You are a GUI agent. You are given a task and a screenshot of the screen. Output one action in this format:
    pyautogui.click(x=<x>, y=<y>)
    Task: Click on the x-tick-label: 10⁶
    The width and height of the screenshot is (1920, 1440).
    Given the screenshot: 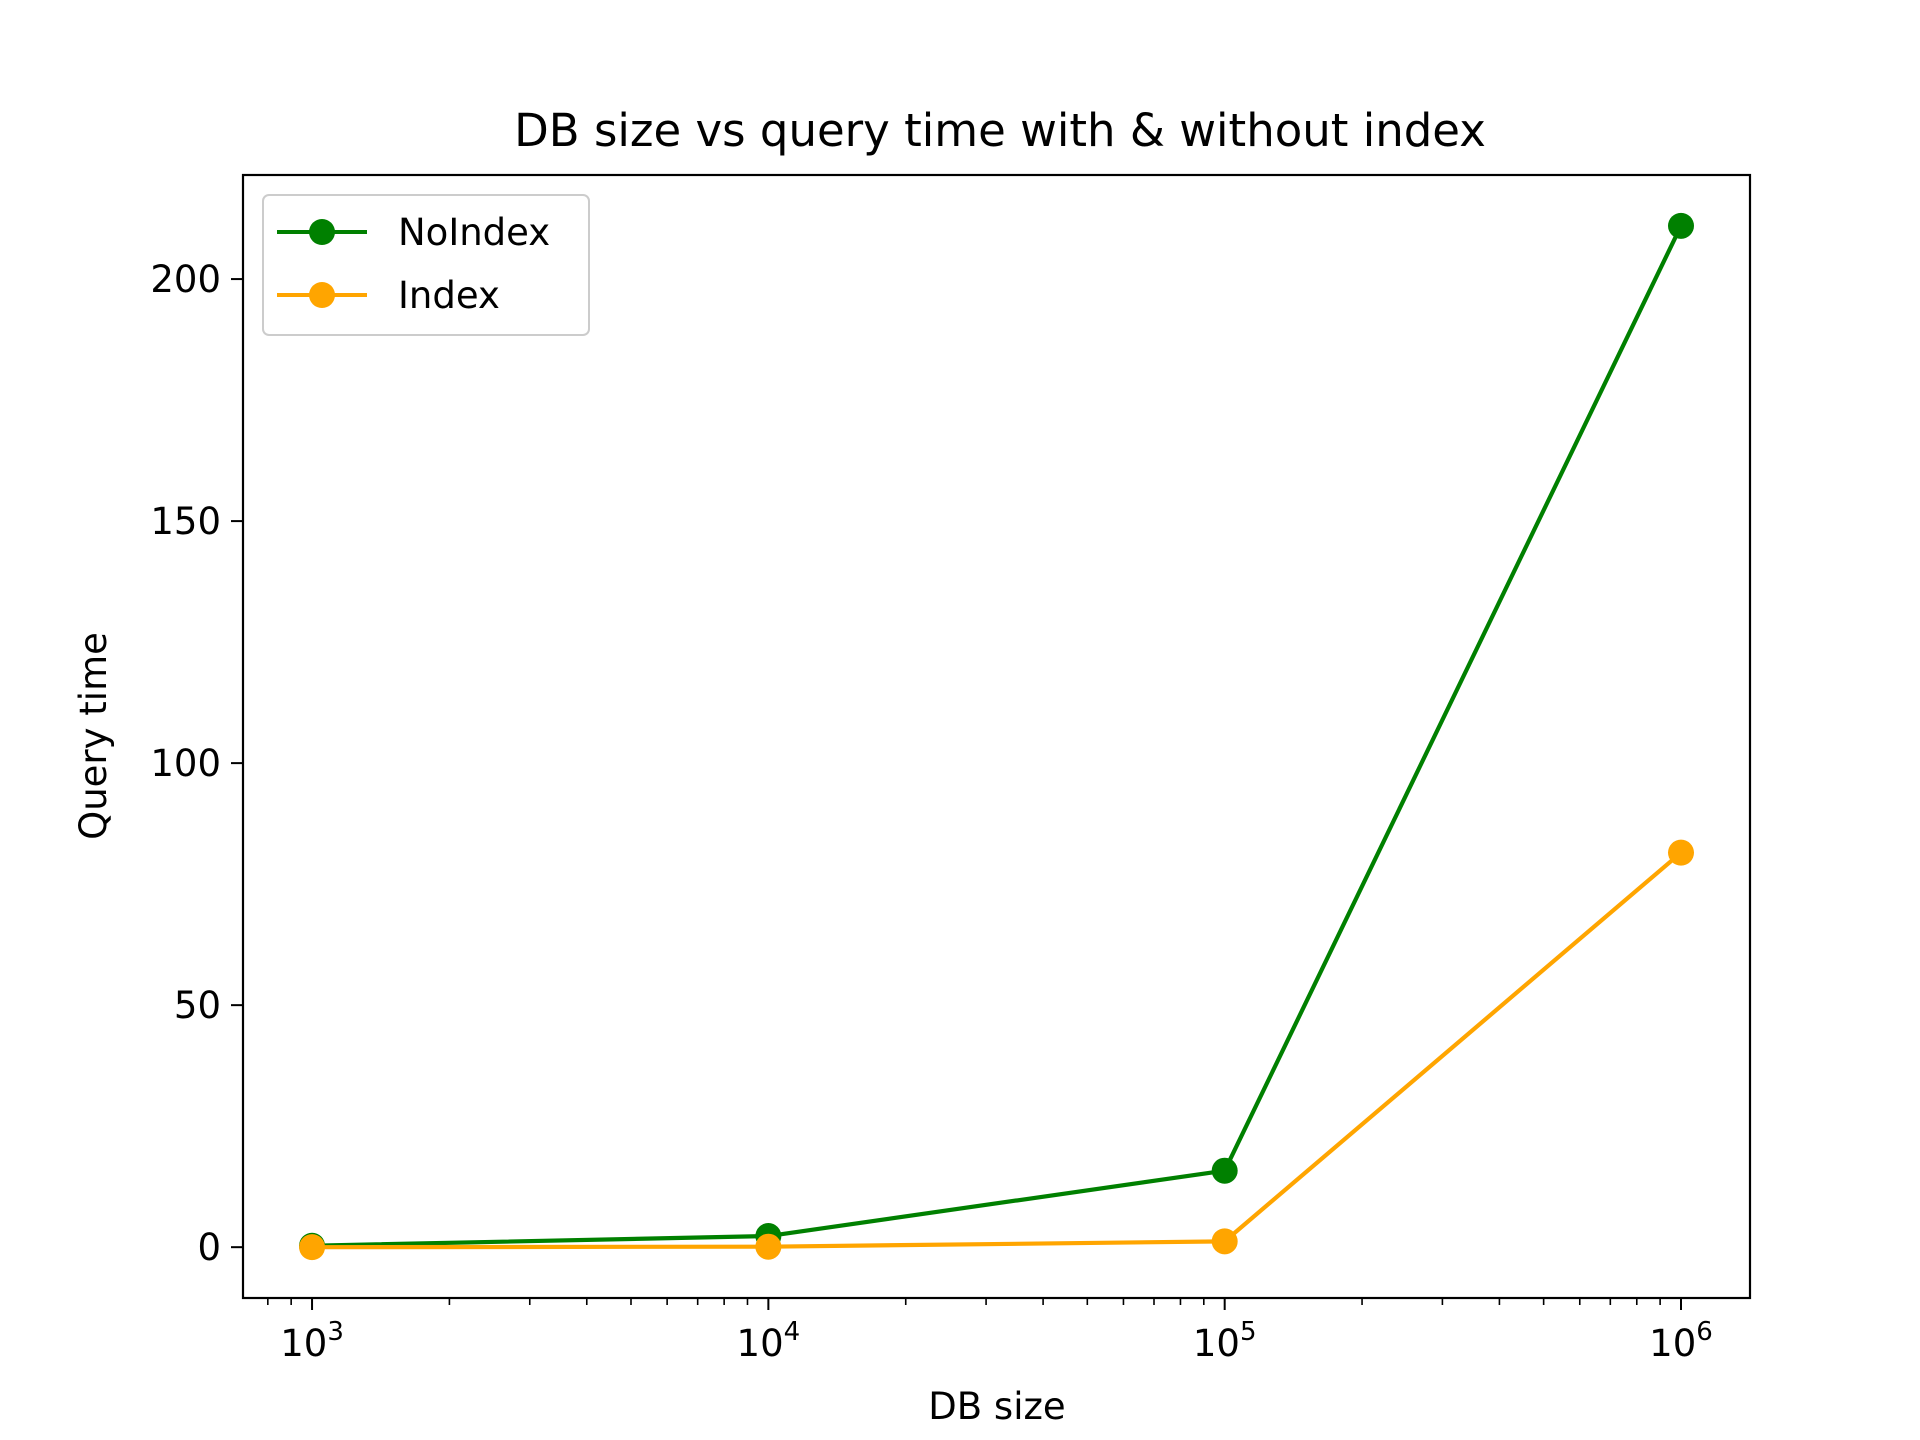 What is the action you would take?
    pyautogui.click(x=1681, y=1341)
    